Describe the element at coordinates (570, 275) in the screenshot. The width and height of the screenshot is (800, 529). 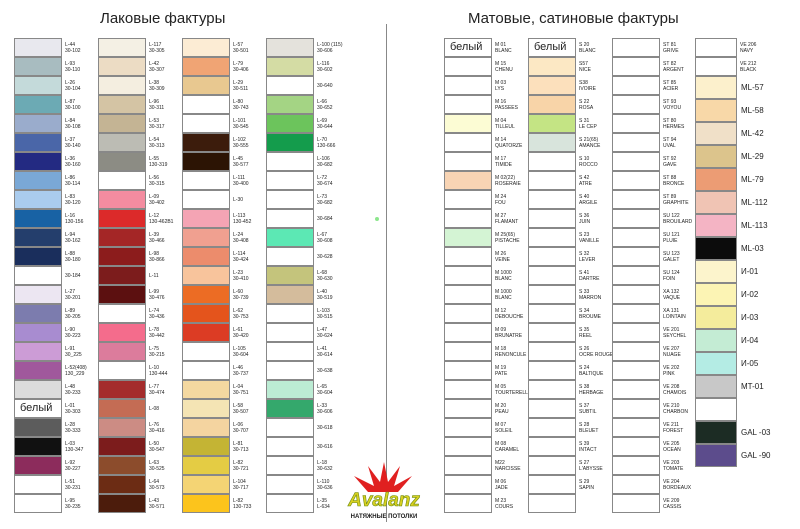
I see `swatch-row: S 41 DARTRE` at that location.